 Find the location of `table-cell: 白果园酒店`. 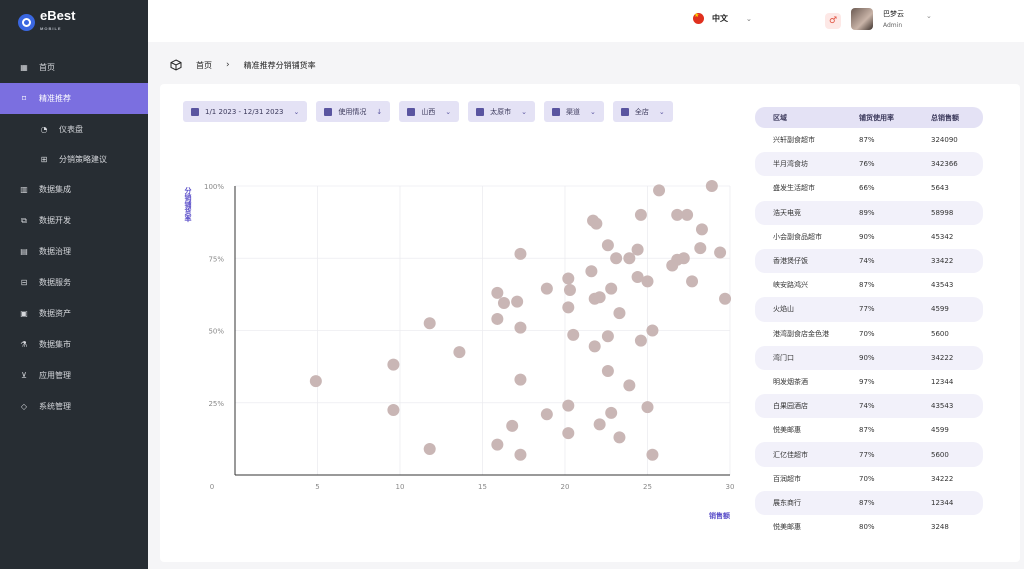

table-cell: 白果园酒店 is located at coordinates (790, 406).